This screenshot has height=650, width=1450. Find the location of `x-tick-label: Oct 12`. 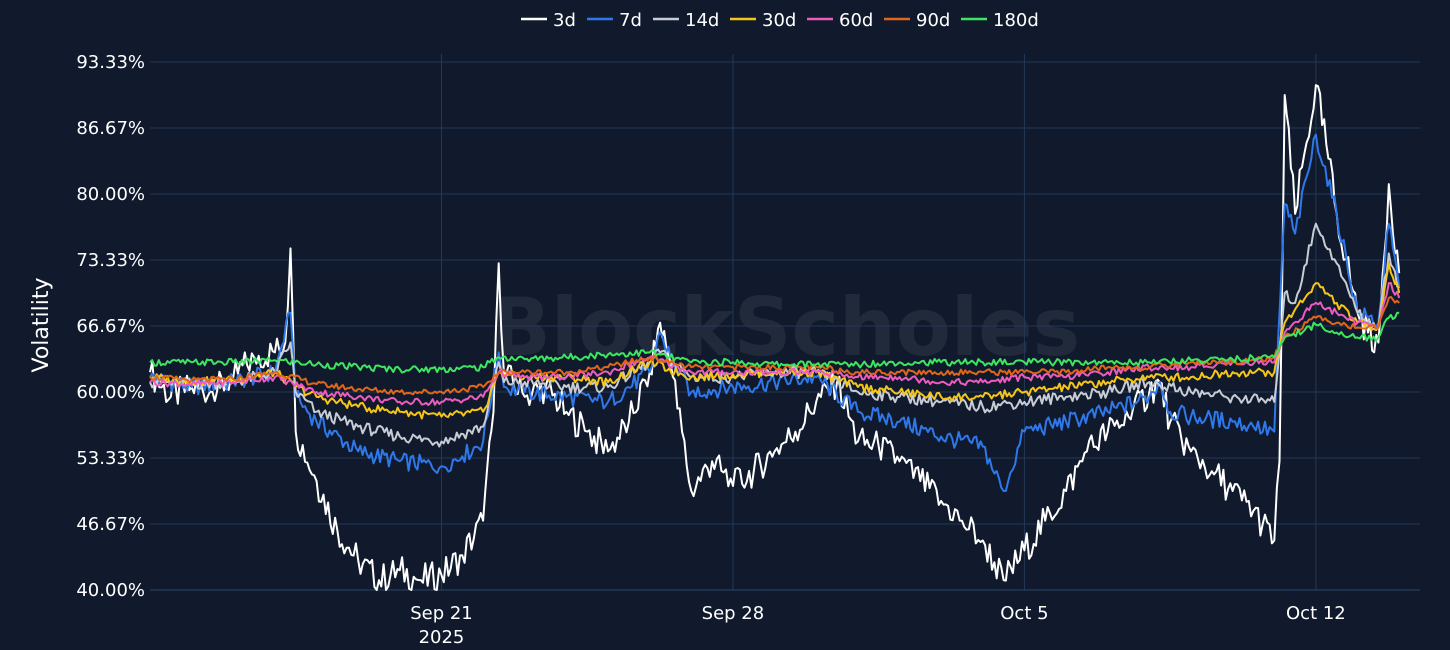

x-tick-label: Oct 12 is located at coordinates (1316, 613).